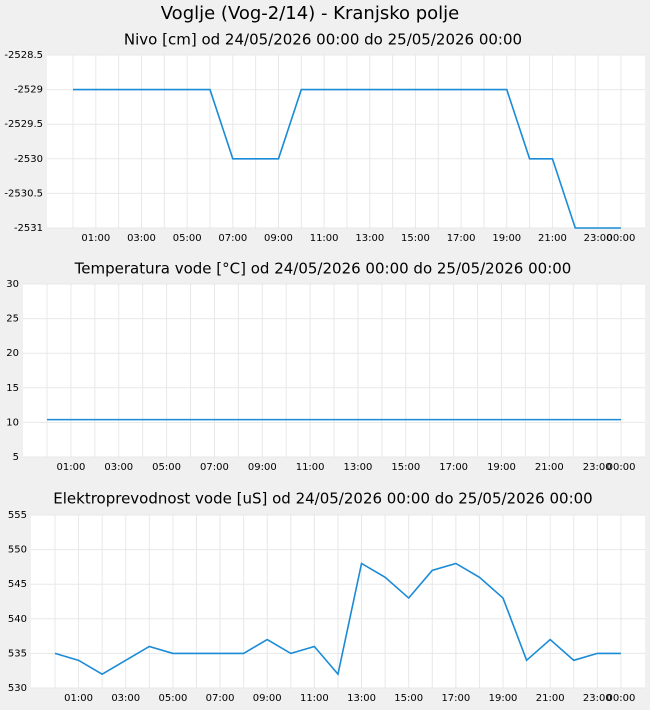 This screenshot has width=650, height=710. What do you see at coordinates (17, 550) in the screenshot?
I see `y-tick-label: 550` at bounding box center [17, 550].